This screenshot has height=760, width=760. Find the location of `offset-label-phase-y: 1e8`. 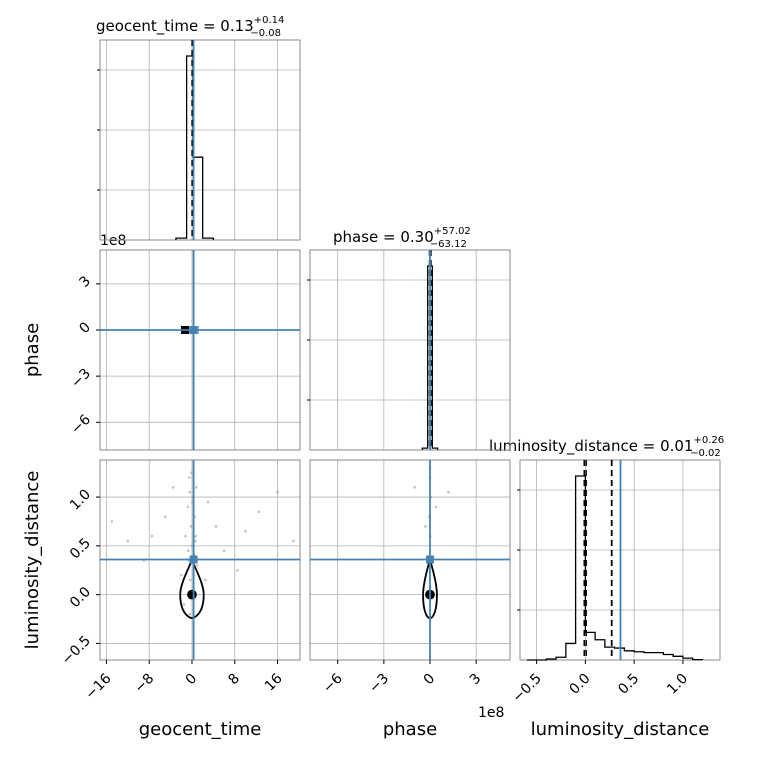

offset-label-phase-y: 1e8 is located at coordinates (113, 241).